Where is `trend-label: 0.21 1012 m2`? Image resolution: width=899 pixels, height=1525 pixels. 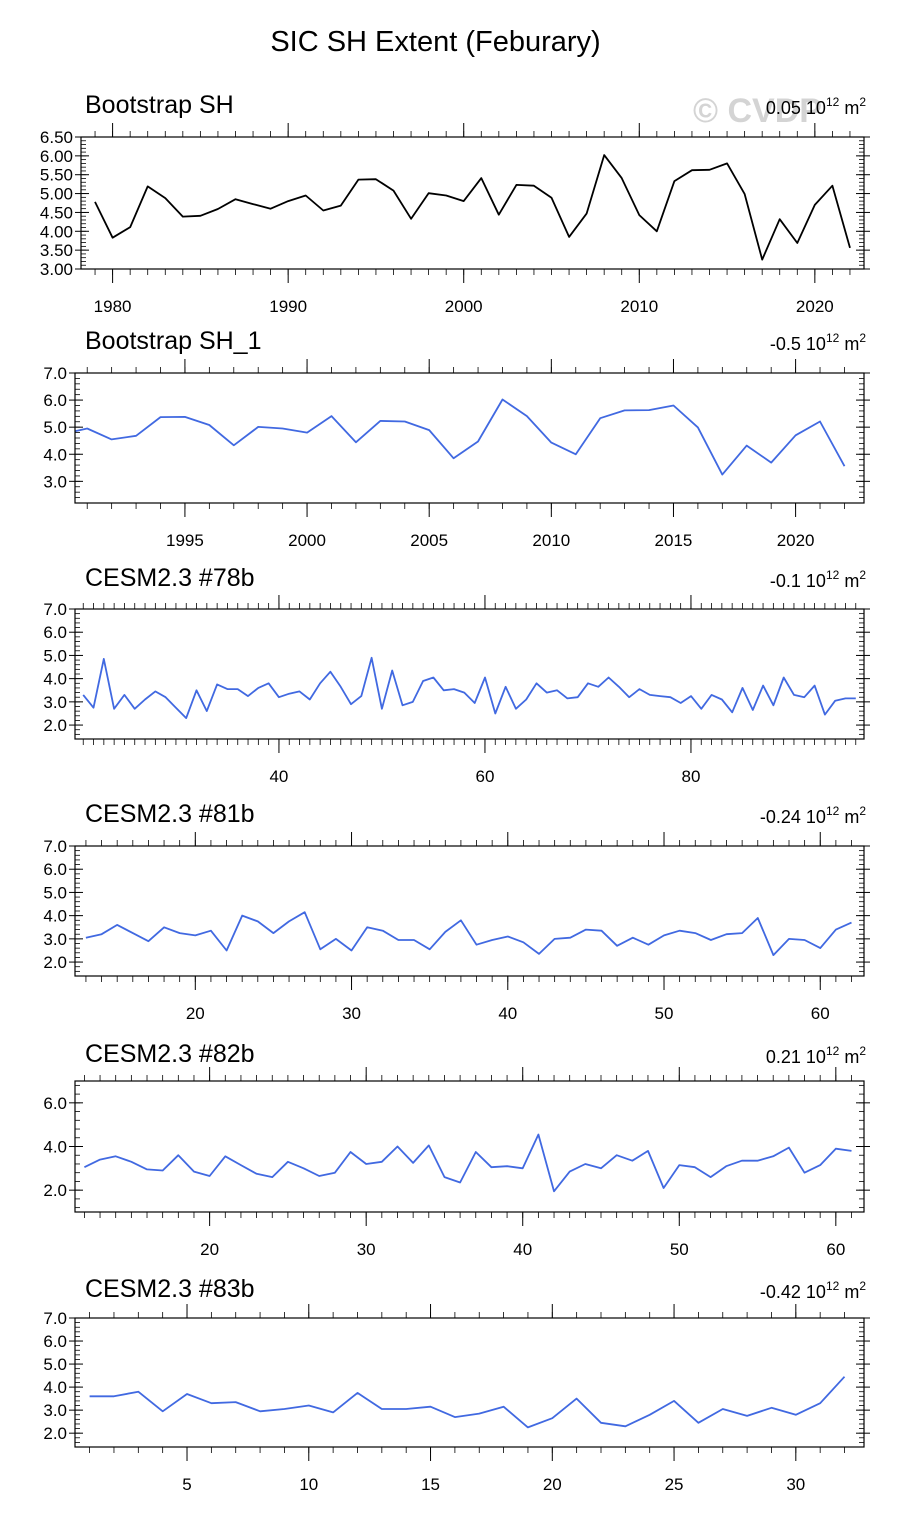
trend-label: 0.21 1012 m2 is located at coordinates (816, 1055).